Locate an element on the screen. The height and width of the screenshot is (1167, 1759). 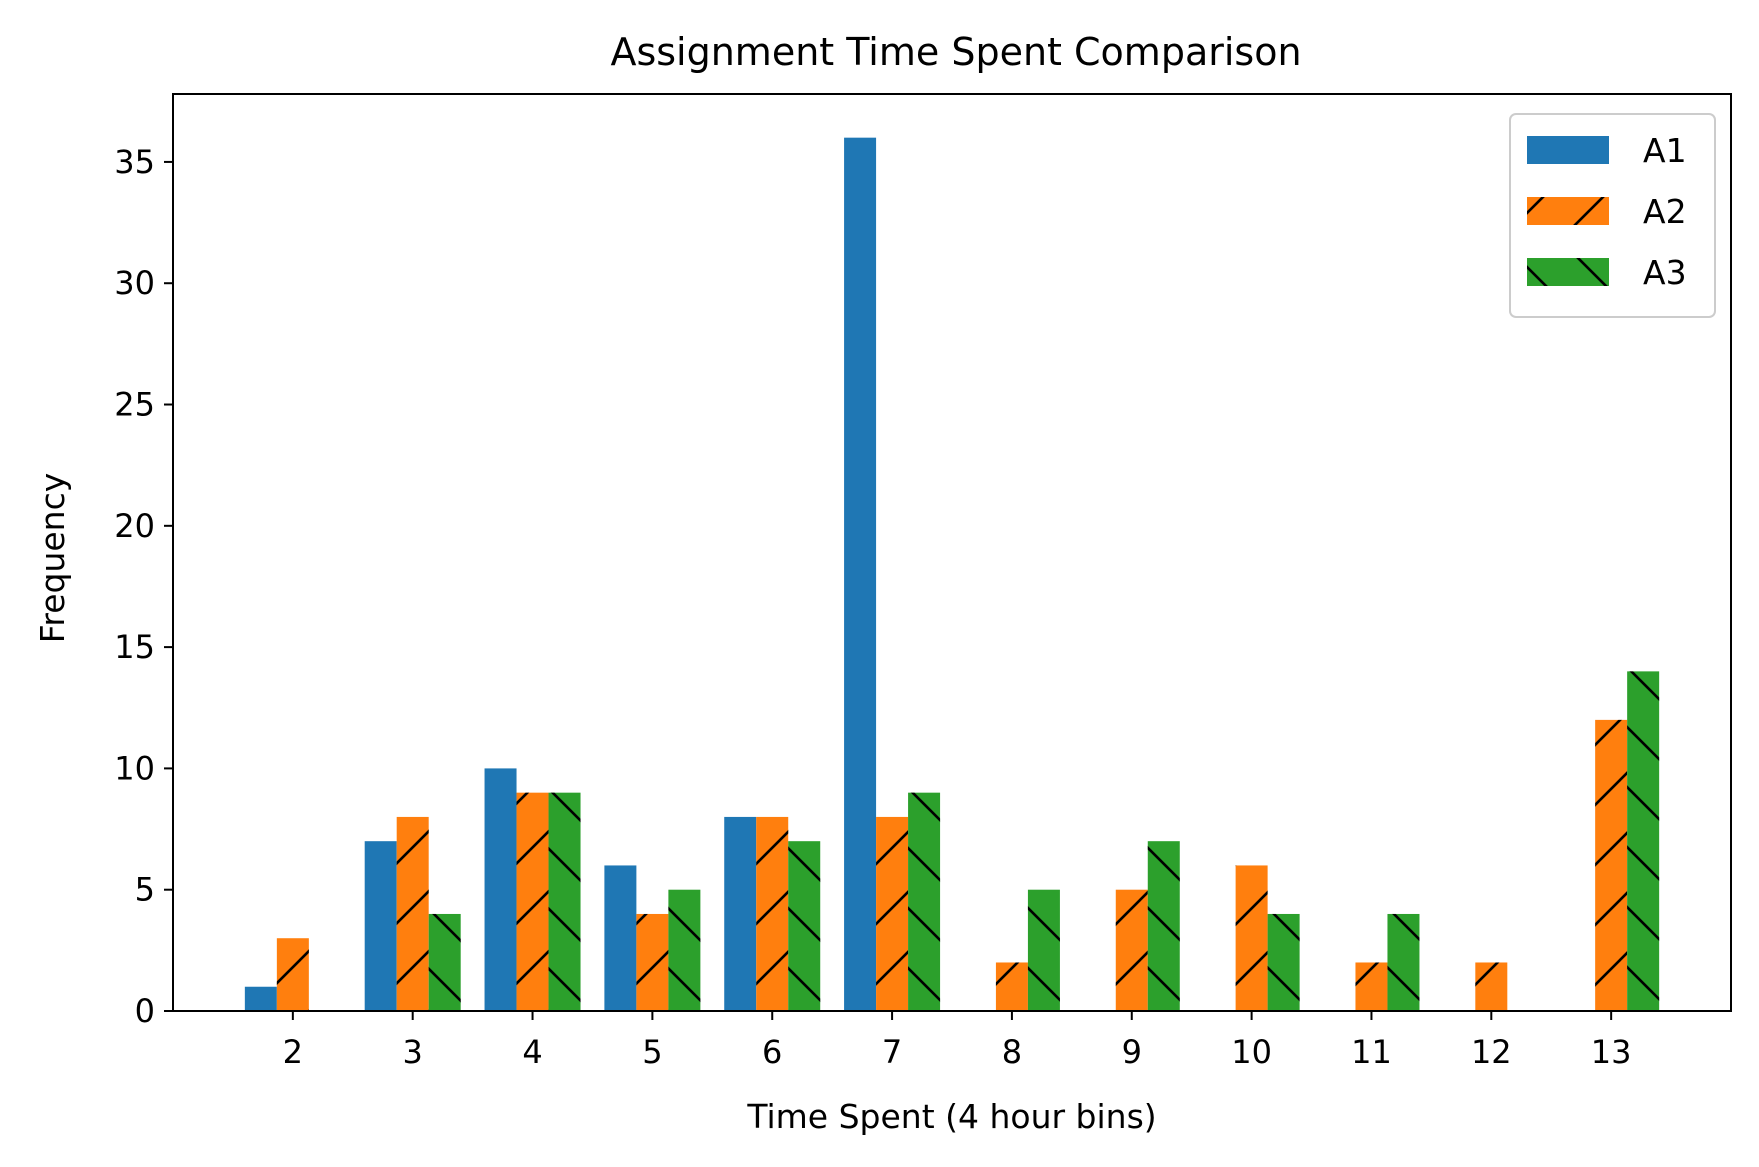
legend-swatch is located at coordinates (1568, 150).